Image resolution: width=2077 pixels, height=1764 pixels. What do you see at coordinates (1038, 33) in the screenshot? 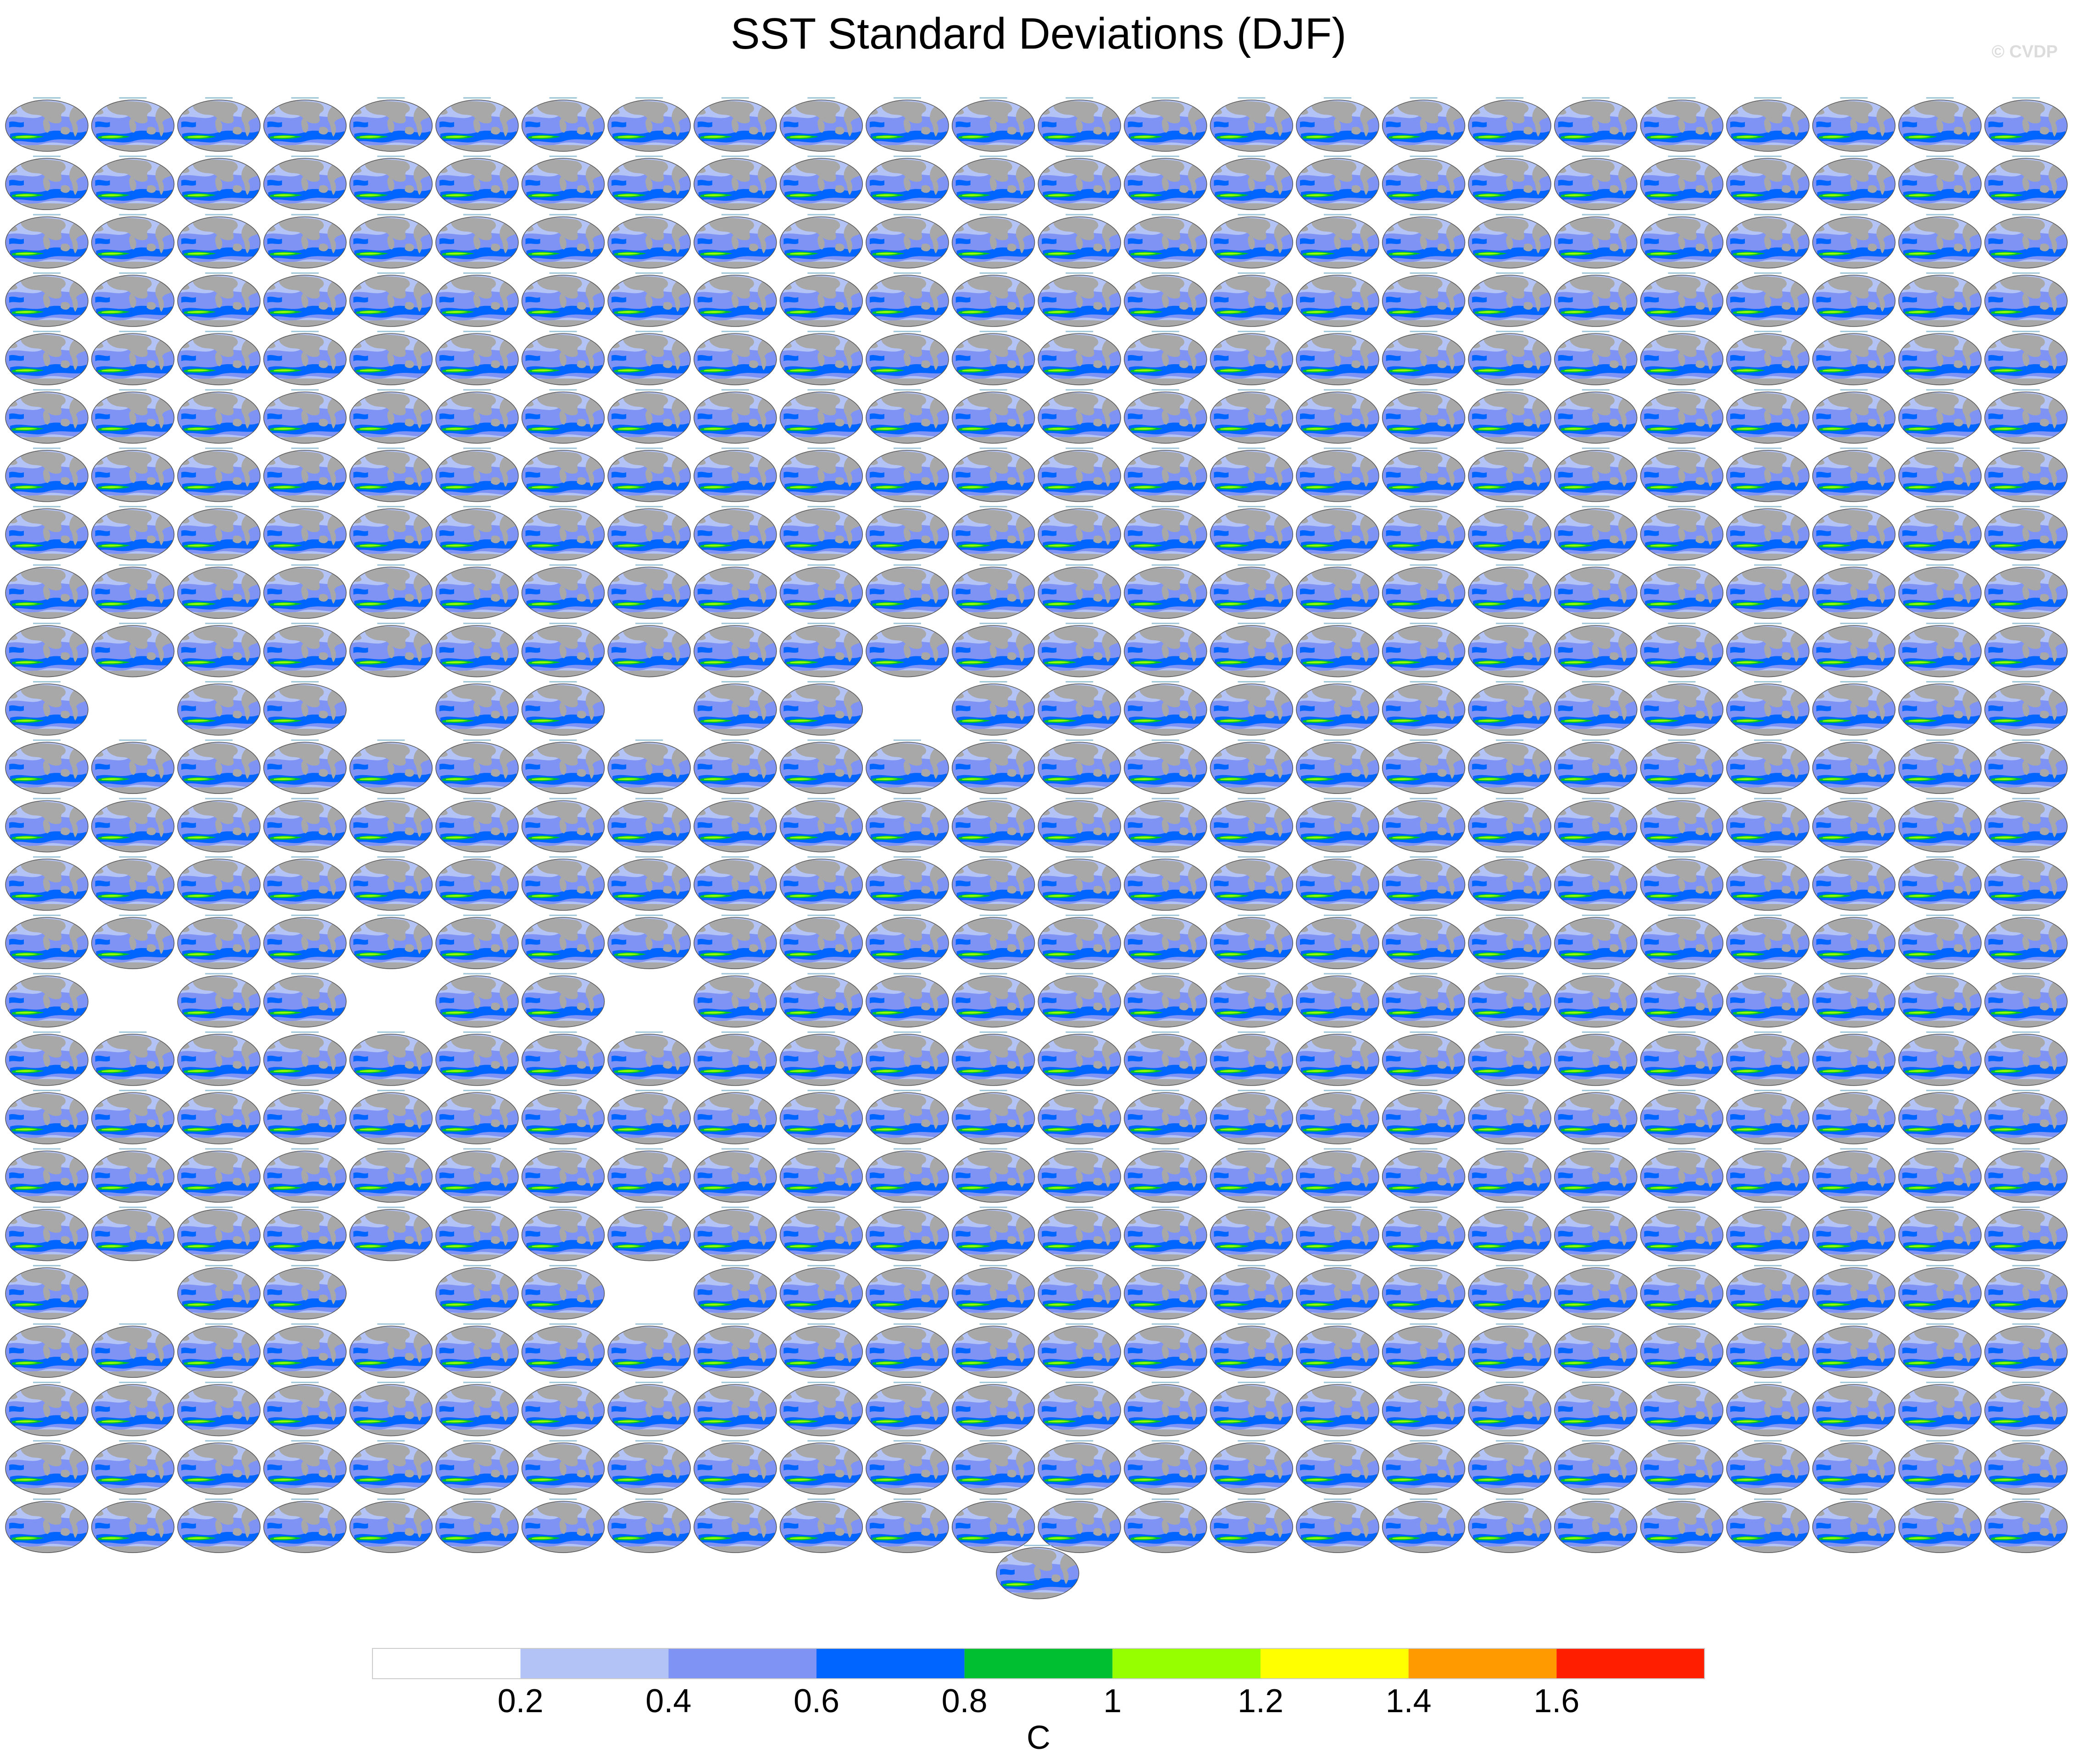
I see `chart-title: SST Standard Deviations (DJF)` at bounding box center [1038, 33].